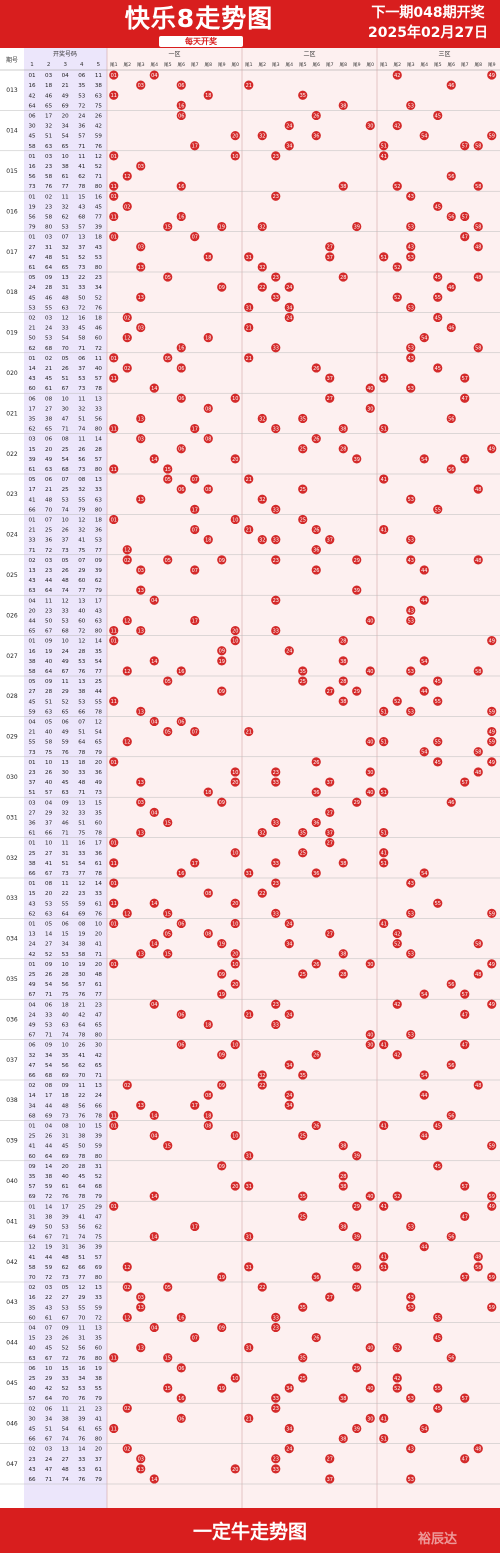 The image size is (500, 1553). Describe the element at coordinates (32, 379) in the screenshot. I see `drawn-number: 43` at that location.